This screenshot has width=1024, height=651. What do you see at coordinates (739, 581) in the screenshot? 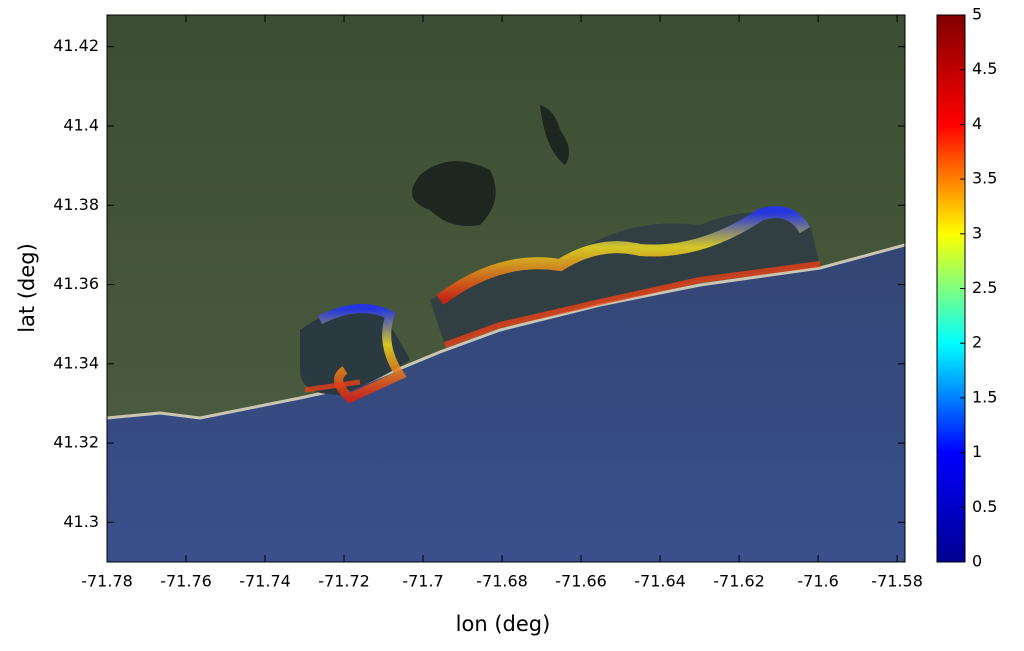
I see `x-tick-label: -71.62` at bounding box center [739, 581].